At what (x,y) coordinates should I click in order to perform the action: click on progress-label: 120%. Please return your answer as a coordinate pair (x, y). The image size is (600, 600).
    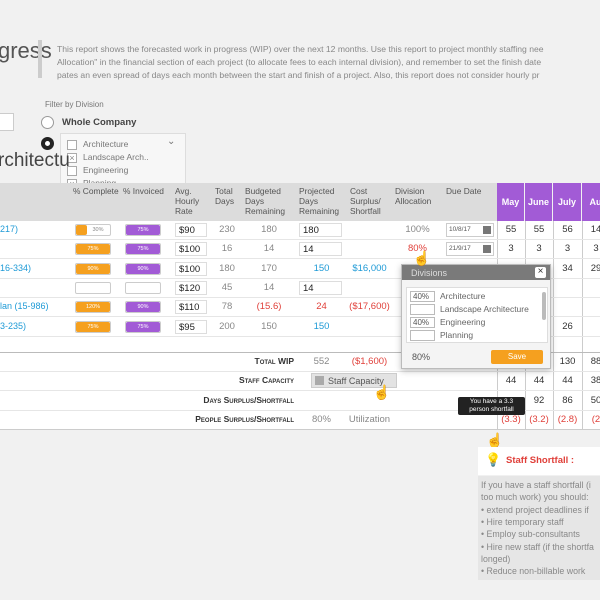
    Looking at the image, I should click on (93, 307).